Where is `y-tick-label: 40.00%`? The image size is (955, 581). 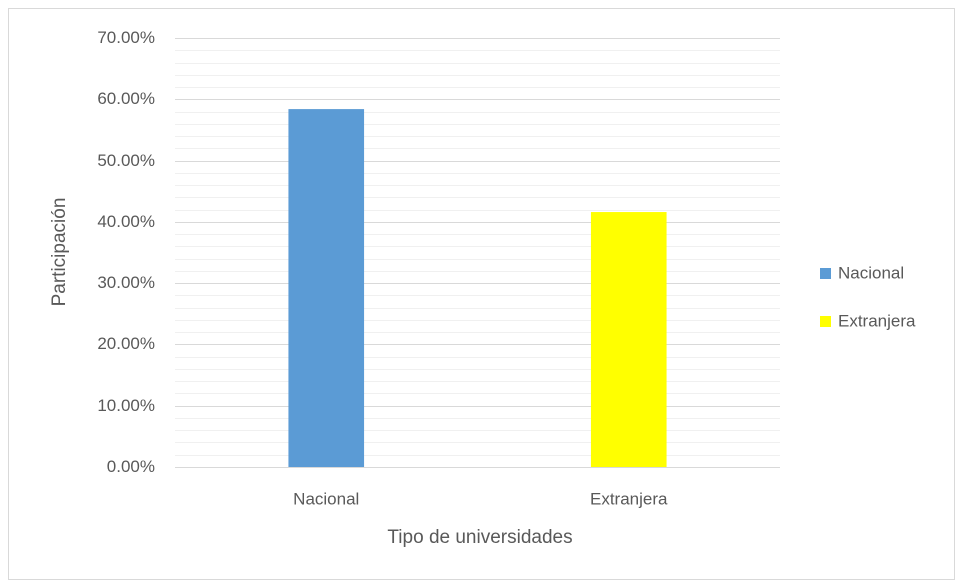
y-tick-label: 40.00% is located at coordinates (126, 221).